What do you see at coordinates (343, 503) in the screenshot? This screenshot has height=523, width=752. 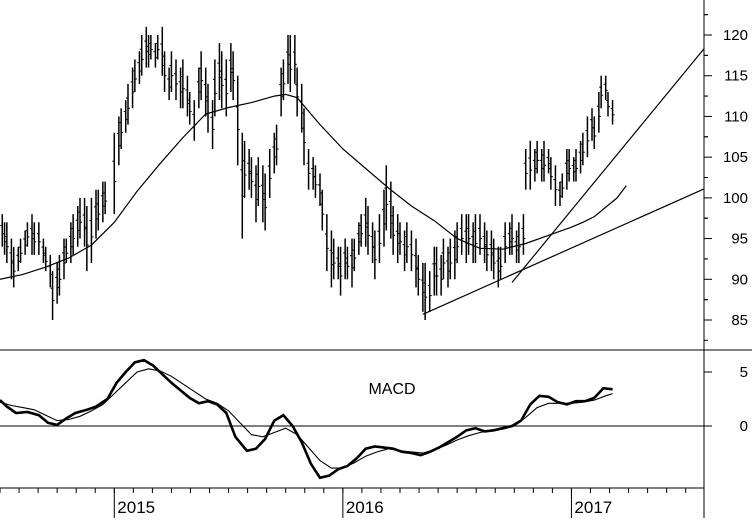 I see `time-axis: 2015 2016 2017` at bounding box center [343, 503].